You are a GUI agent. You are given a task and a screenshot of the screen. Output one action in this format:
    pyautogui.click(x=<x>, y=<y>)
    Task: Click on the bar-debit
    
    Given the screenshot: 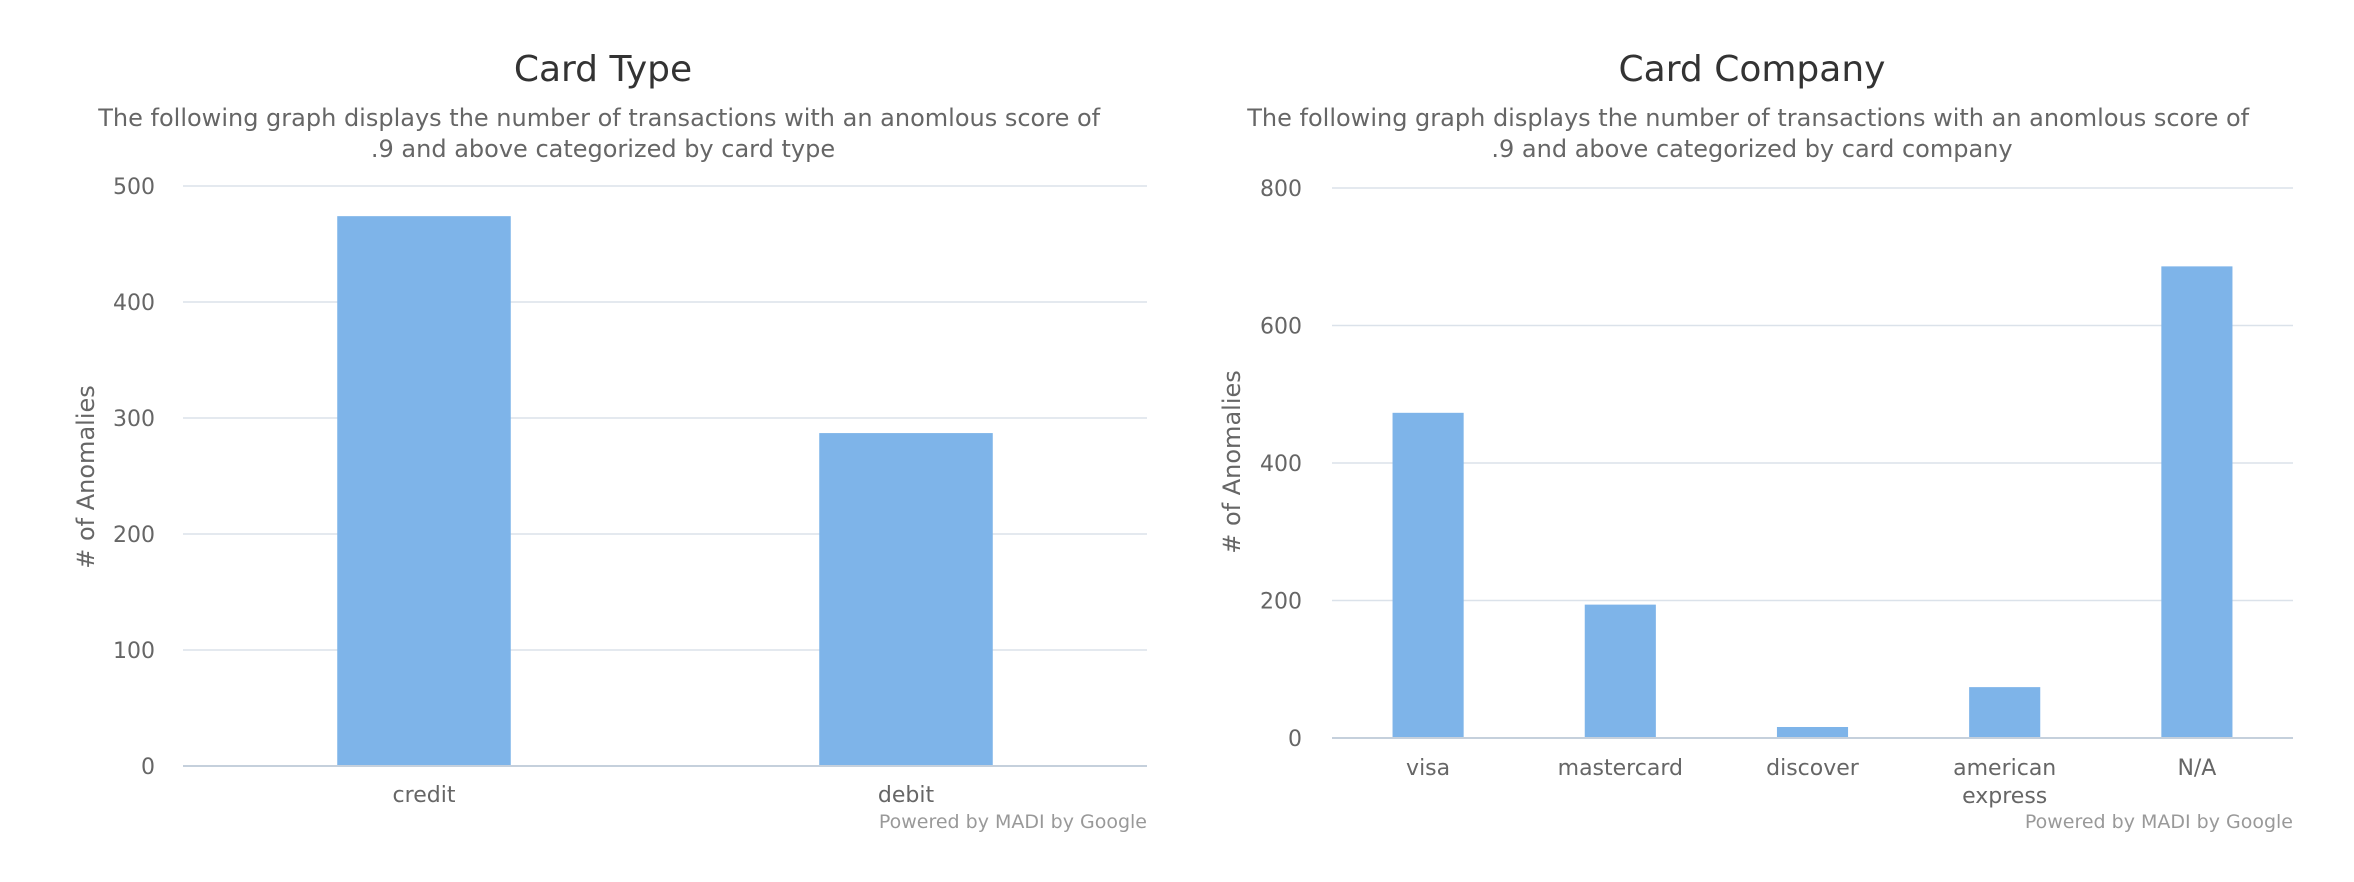 What is the action you would take?
    pyautogui.click(x=906, y=599)
    